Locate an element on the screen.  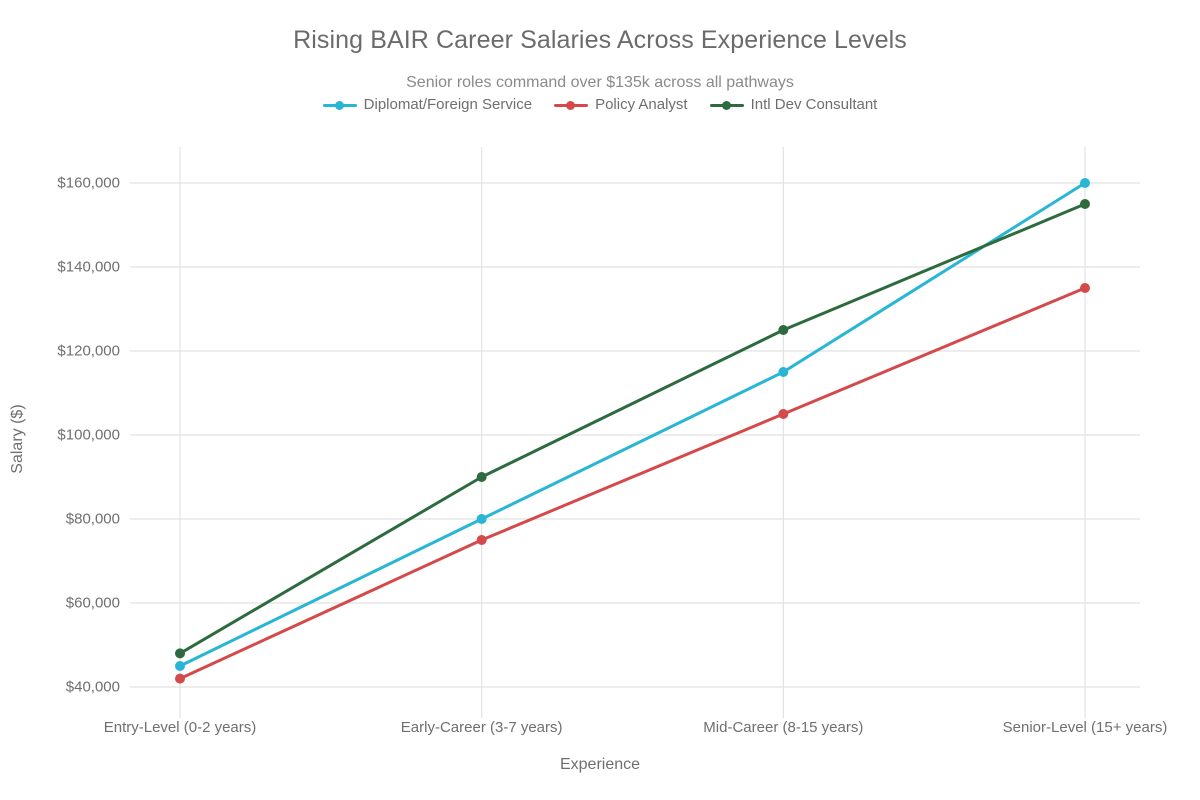
legend-label: Intl Dev Consultant is located at coordinates (814, 104).